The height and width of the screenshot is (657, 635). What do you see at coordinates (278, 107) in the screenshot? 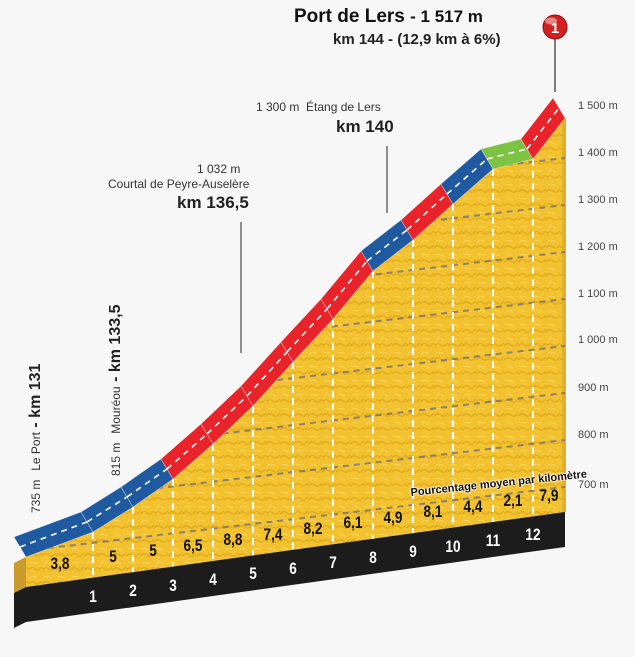
I see `waypoint-altitude: 1 300 m` at bounding box center [278, 107].